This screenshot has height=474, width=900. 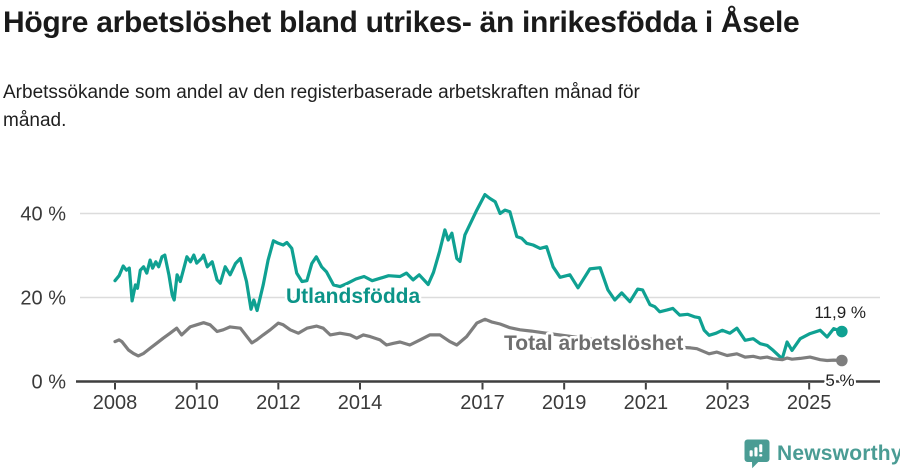 What do you see at coordinates (196, 403) in the screenshot?
I see `x-axis-tick-label: 2010` at bounding box center [196, 403].